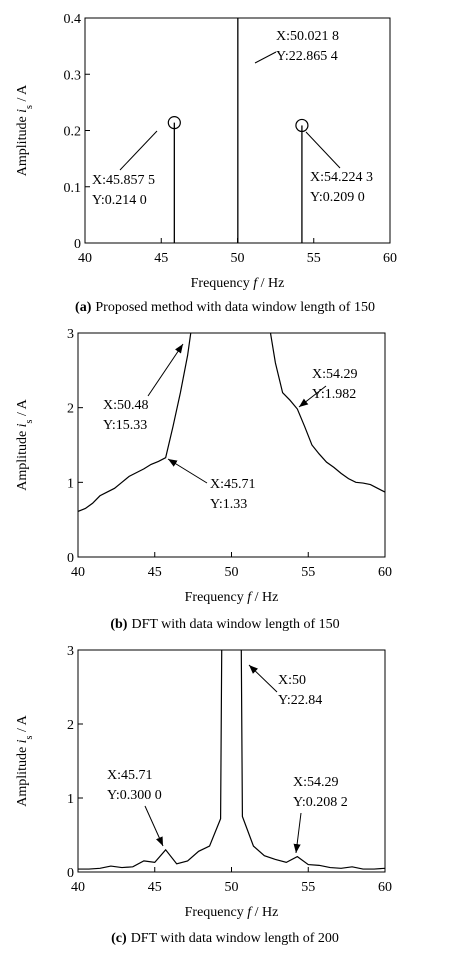 This screenshot has height=956, width=450. Describe the element at coordinates (334, 394) in the screenshot. I see `annotation-text: Y:1.982` at that location.